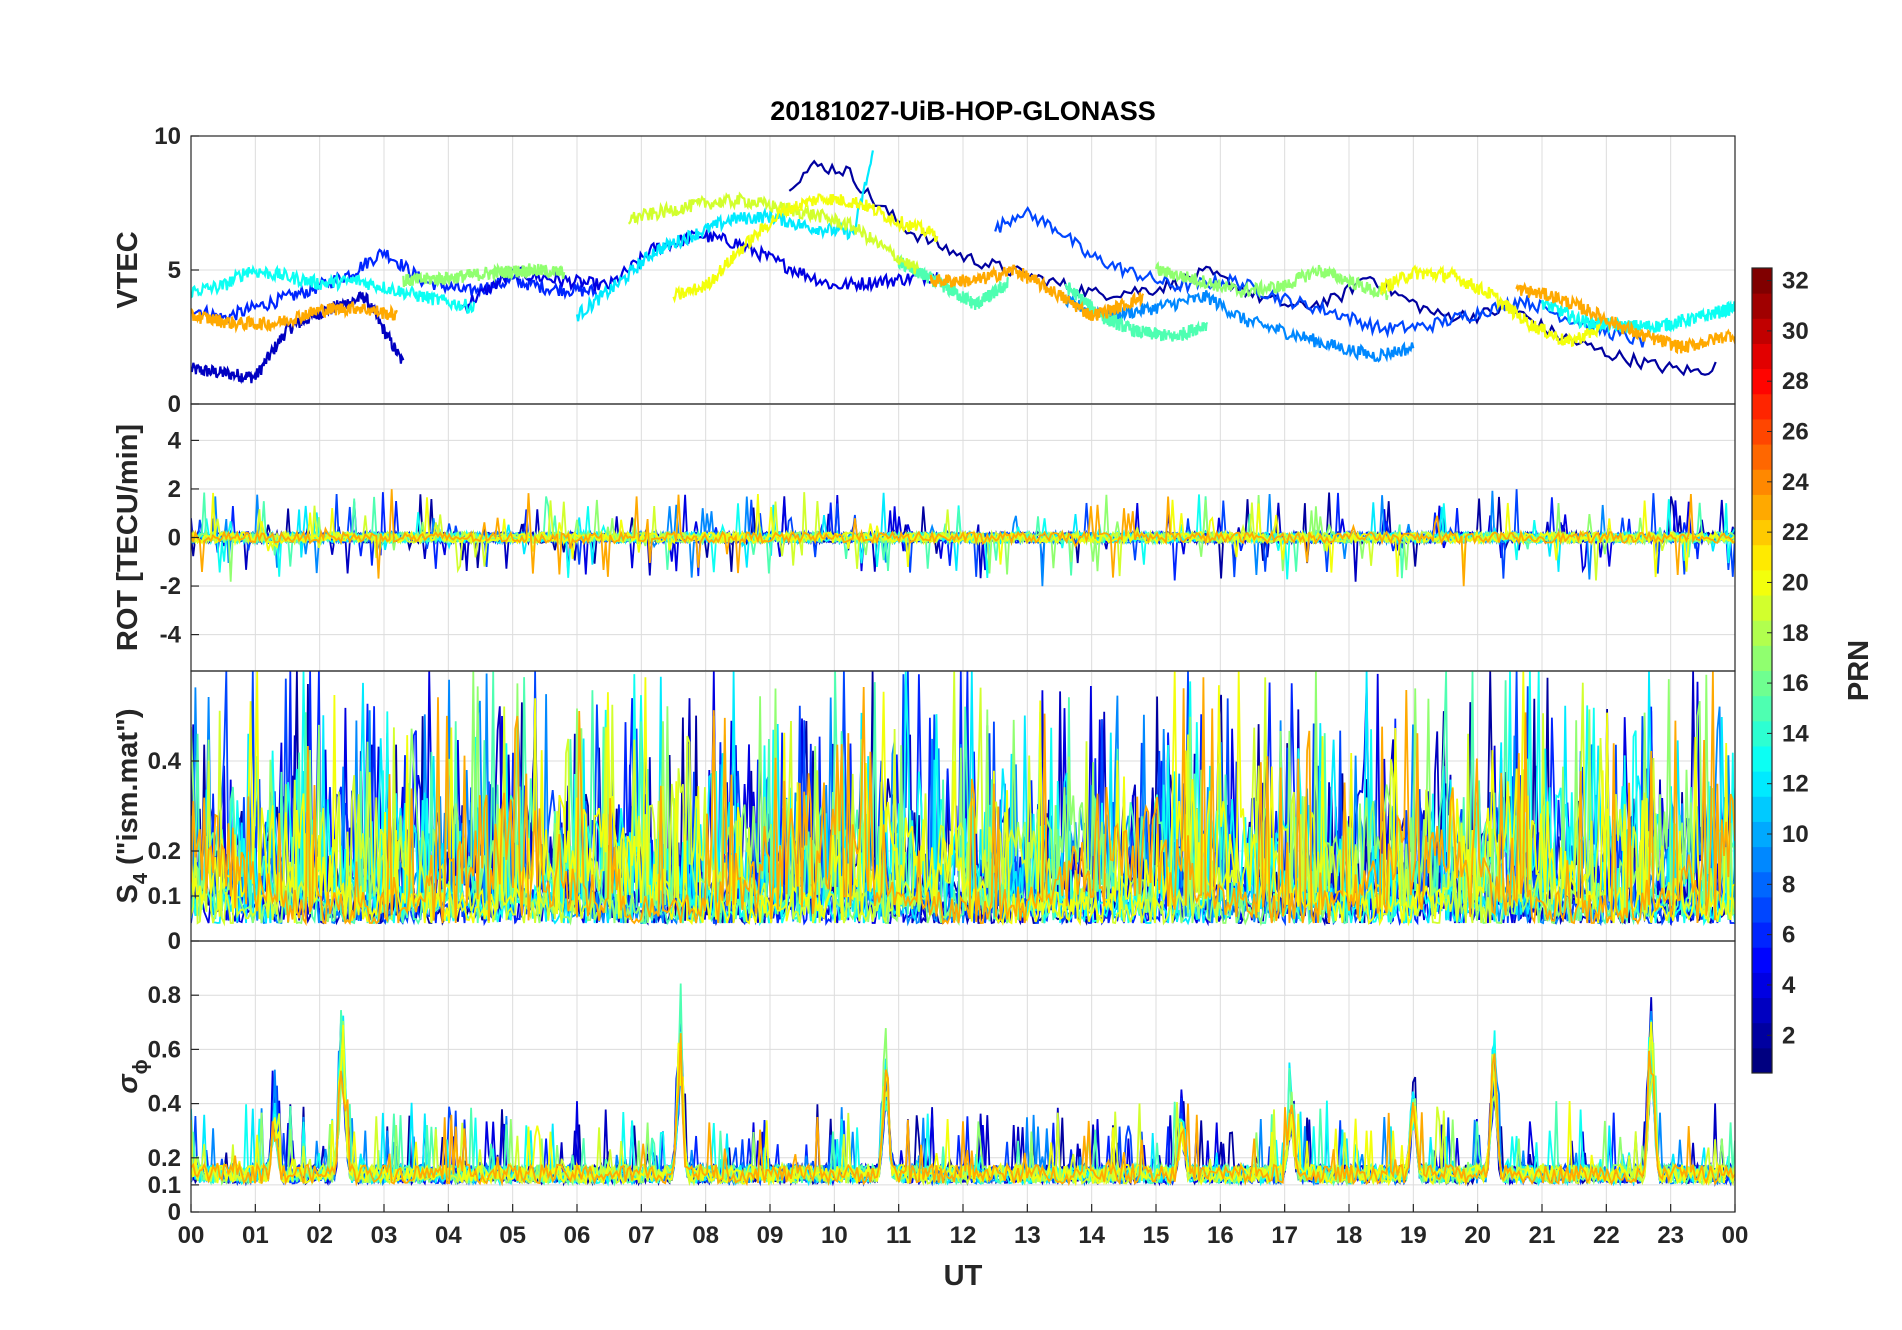 The width and height of the screenshot is (1902, 1330). Describe the element at coordinates (1220, 1235) in the screenshot. I see `x-tick-label: 16` at that location.